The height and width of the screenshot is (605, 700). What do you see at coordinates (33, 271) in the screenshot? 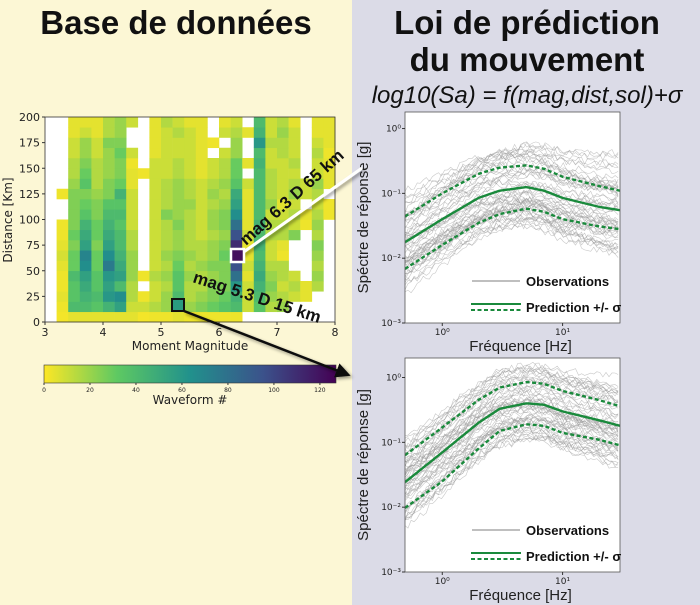
I see `y-tick-label: 50` at bounding box center [33, 271].